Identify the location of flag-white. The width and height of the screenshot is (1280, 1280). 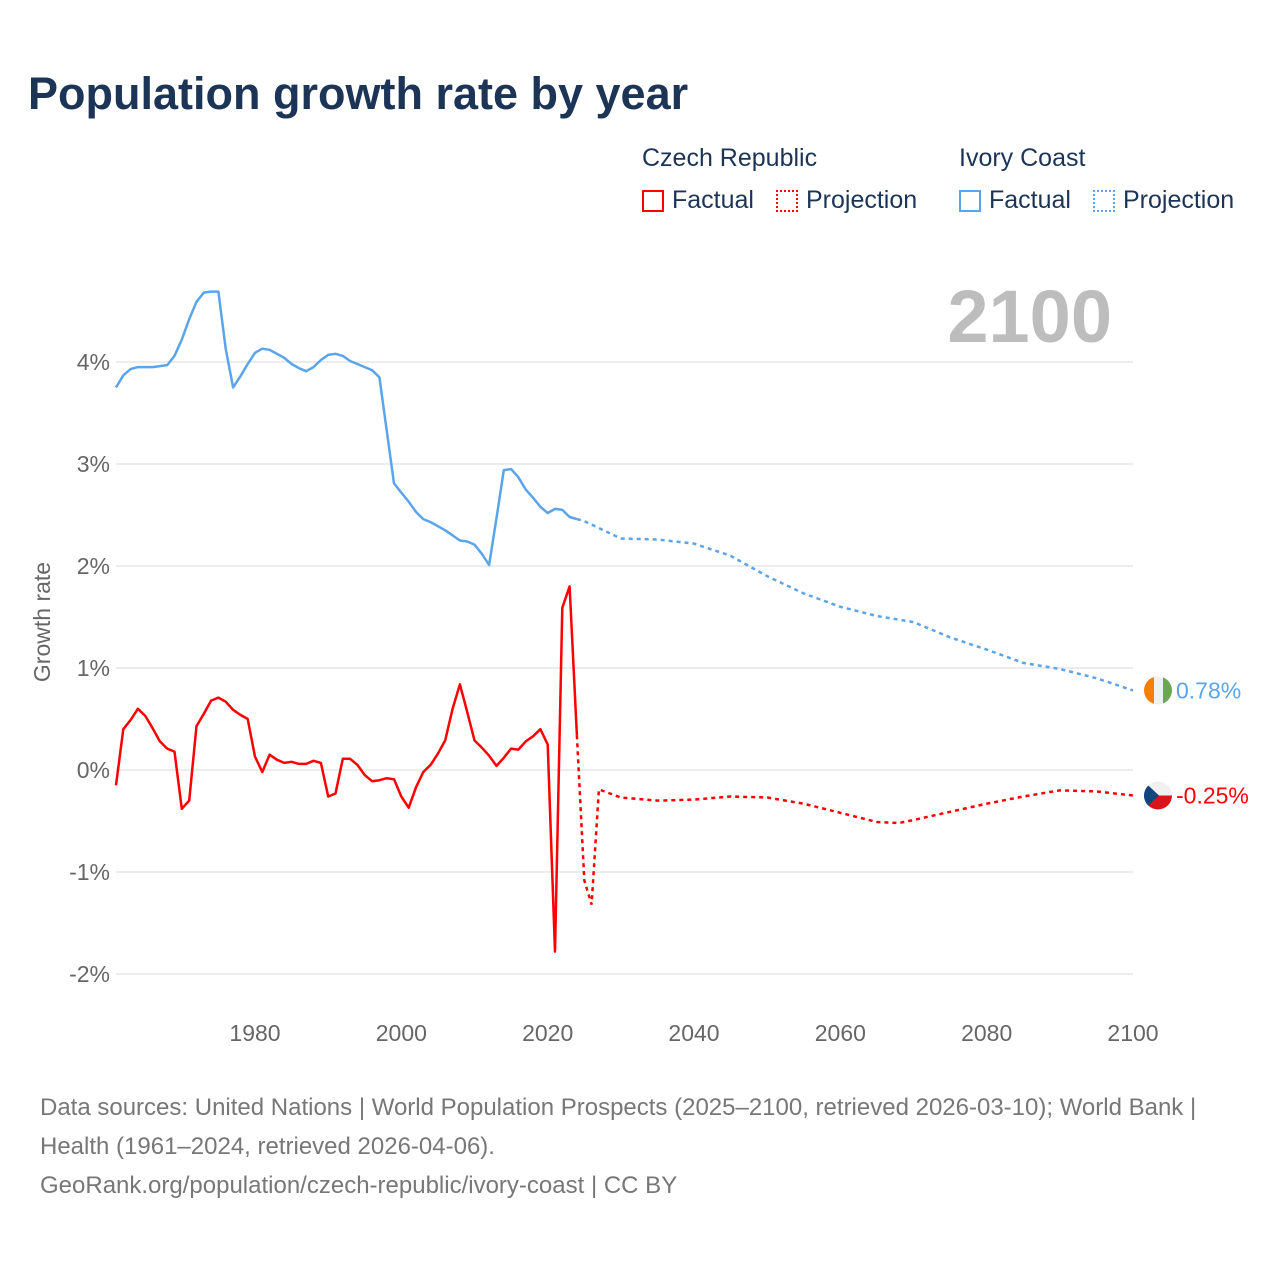
(1158, 690).